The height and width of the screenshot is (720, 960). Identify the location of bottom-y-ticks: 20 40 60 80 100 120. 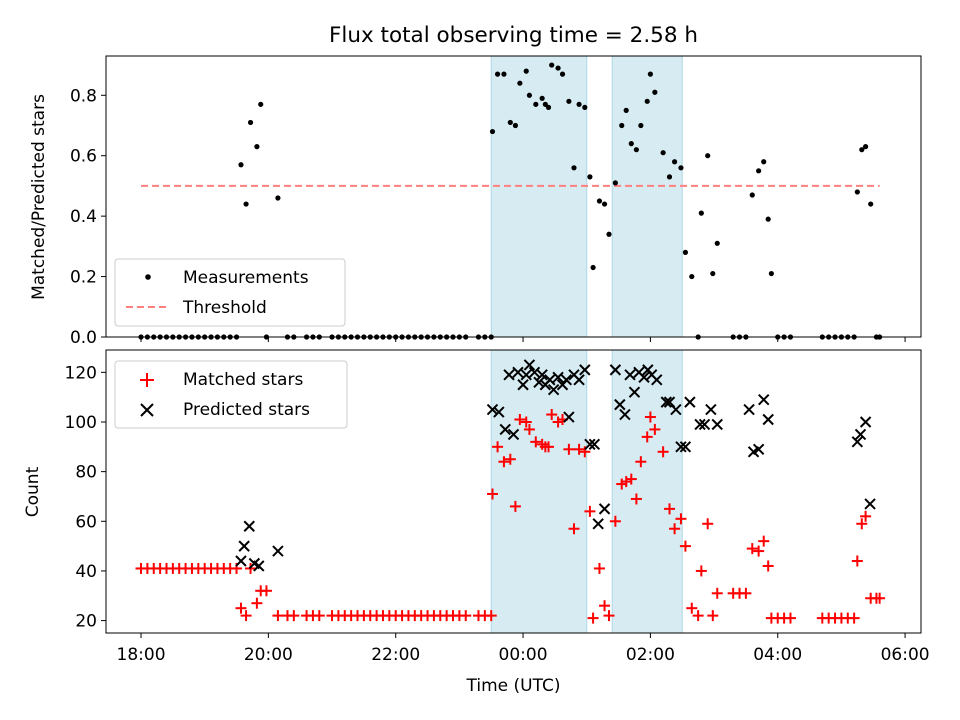
(85, 497).